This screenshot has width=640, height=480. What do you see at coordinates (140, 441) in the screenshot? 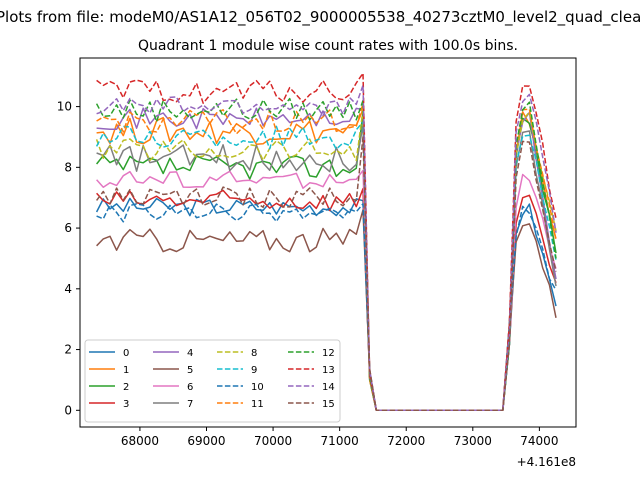
I see `x-tick-label: 68000` at bounding box center [140, 441].